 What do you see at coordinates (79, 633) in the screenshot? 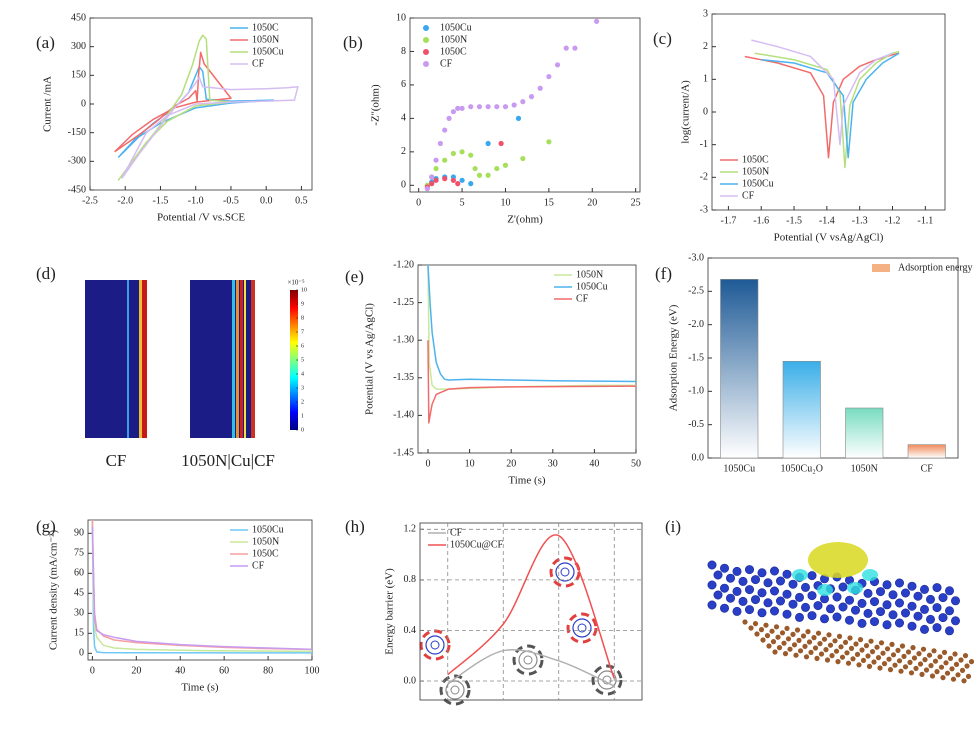
I see `y-tick-label: 15` at bounding box center [79, 633].